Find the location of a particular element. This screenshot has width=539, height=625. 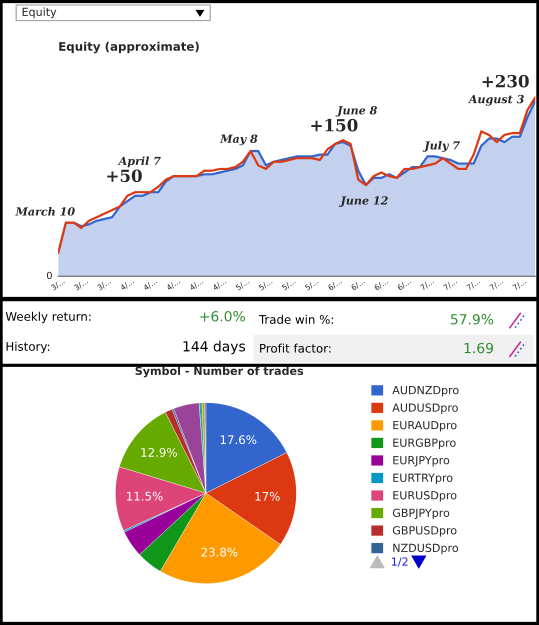

legend-label: GBPJPYpro is located at coordinates (421, 514).